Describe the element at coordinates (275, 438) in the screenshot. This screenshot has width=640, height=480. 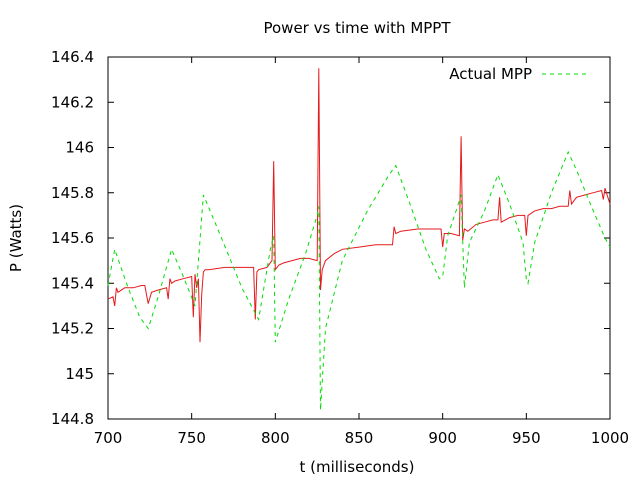
I see `x-tick-label: 800` at that location.